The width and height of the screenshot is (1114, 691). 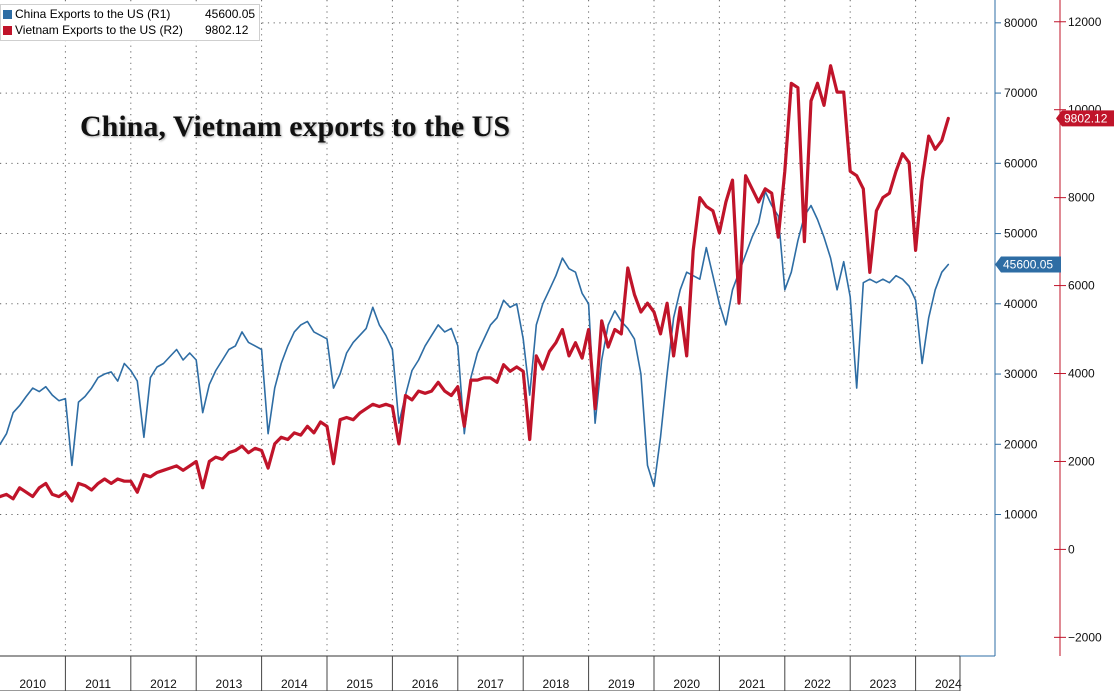 What do you see at coordinates (7, 30) in the screenshot?
I see `legend-swatch-vietnam` at bounding box center [7, 30].